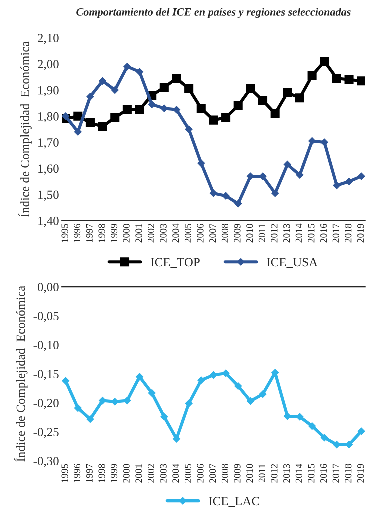 This screenshot has width=372, height=521. Describe the element at coordinates (48, 91) in the screenshot. I see `y-tick-label: 1,90` at that location.